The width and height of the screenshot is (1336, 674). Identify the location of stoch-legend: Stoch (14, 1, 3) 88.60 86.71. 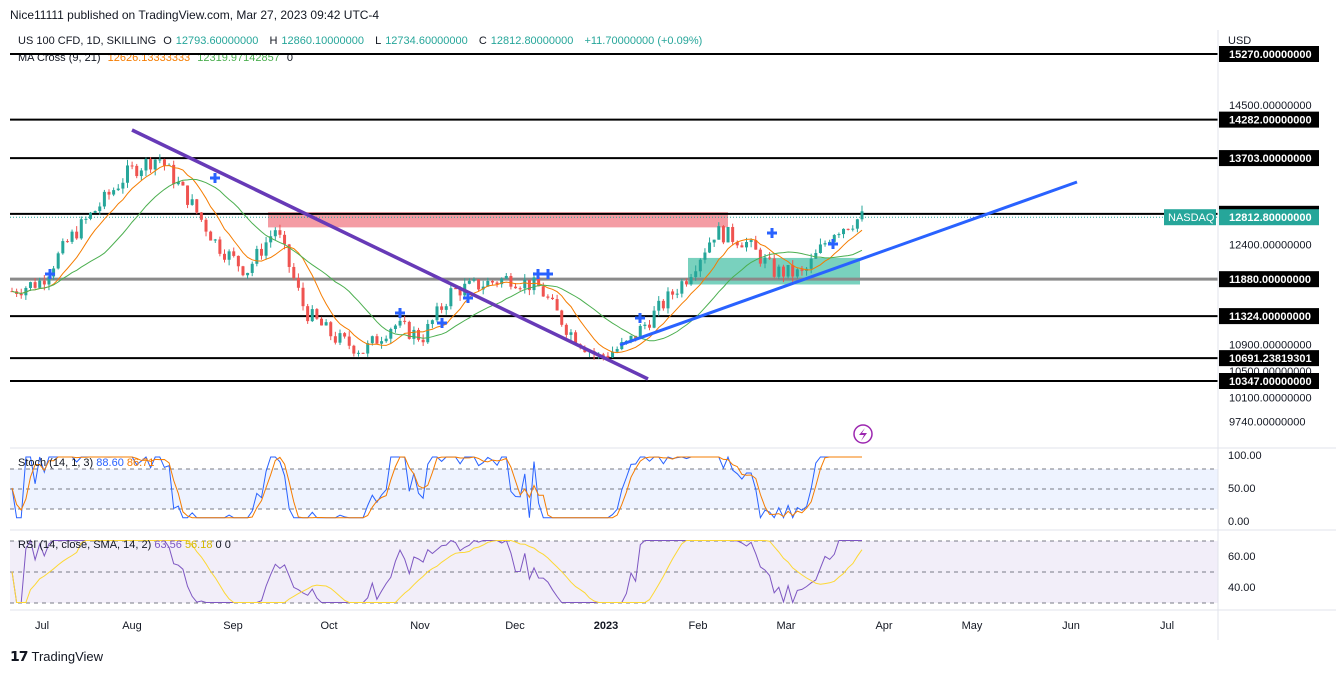
(86, 463).